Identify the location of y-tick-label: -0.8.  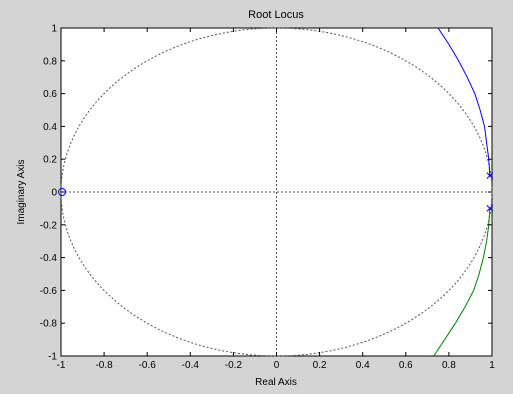
(49, 324).